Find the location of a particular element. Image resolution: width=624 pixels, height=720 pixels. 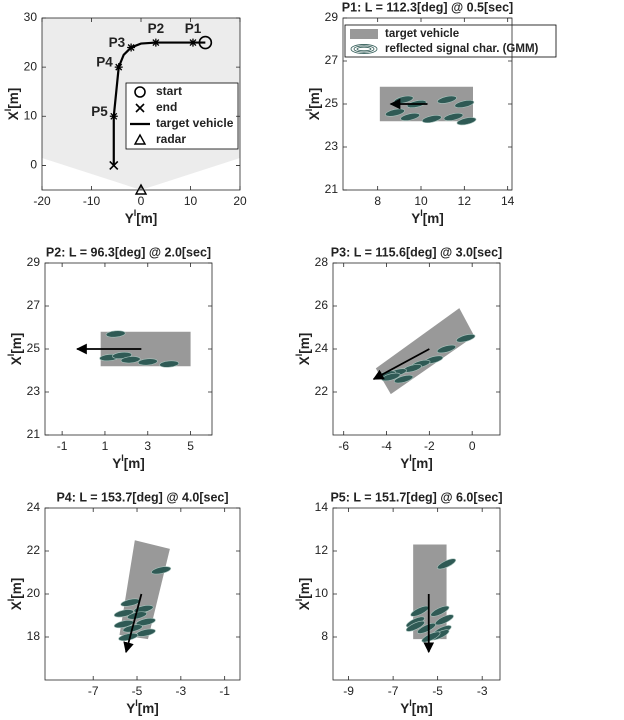

x-tick-label: -9 is located at coordinates (348, 691).